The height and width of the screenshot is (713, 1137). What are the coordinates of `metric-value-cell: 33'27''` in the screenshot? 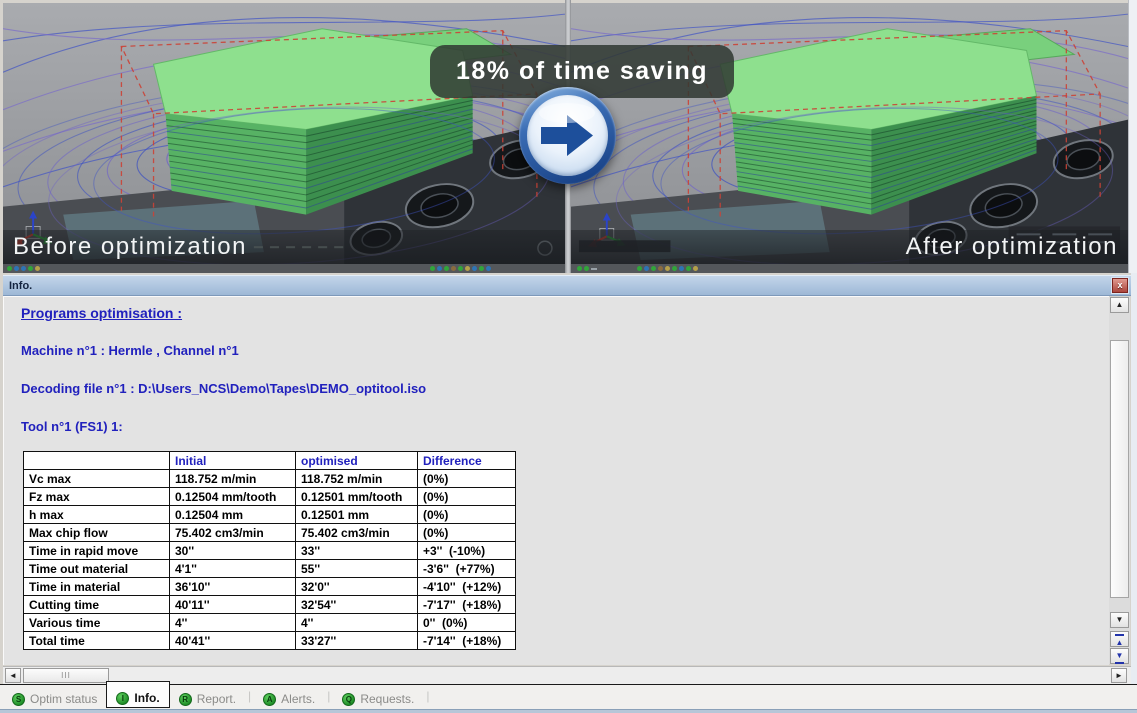 It's located at (356, 640).